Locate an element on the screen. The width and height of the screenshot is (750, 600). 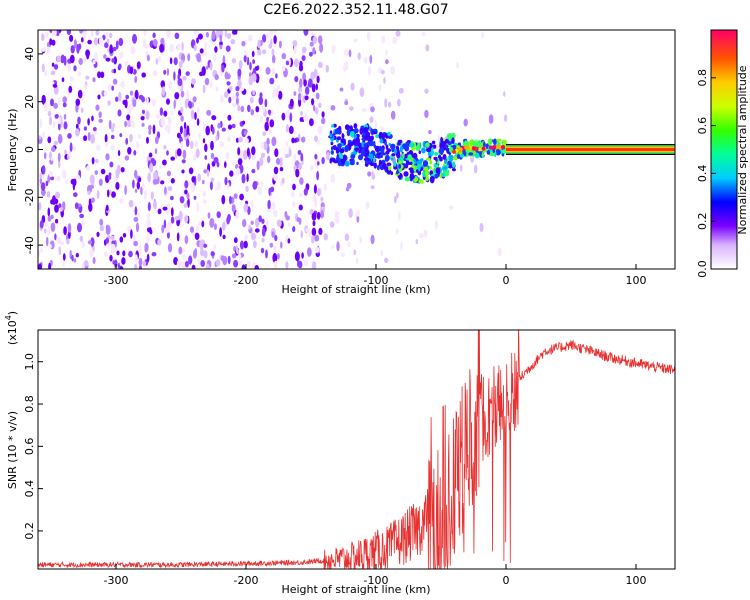
snr-y-multiplier-exp: 4 is located at coordinates (8, 317).